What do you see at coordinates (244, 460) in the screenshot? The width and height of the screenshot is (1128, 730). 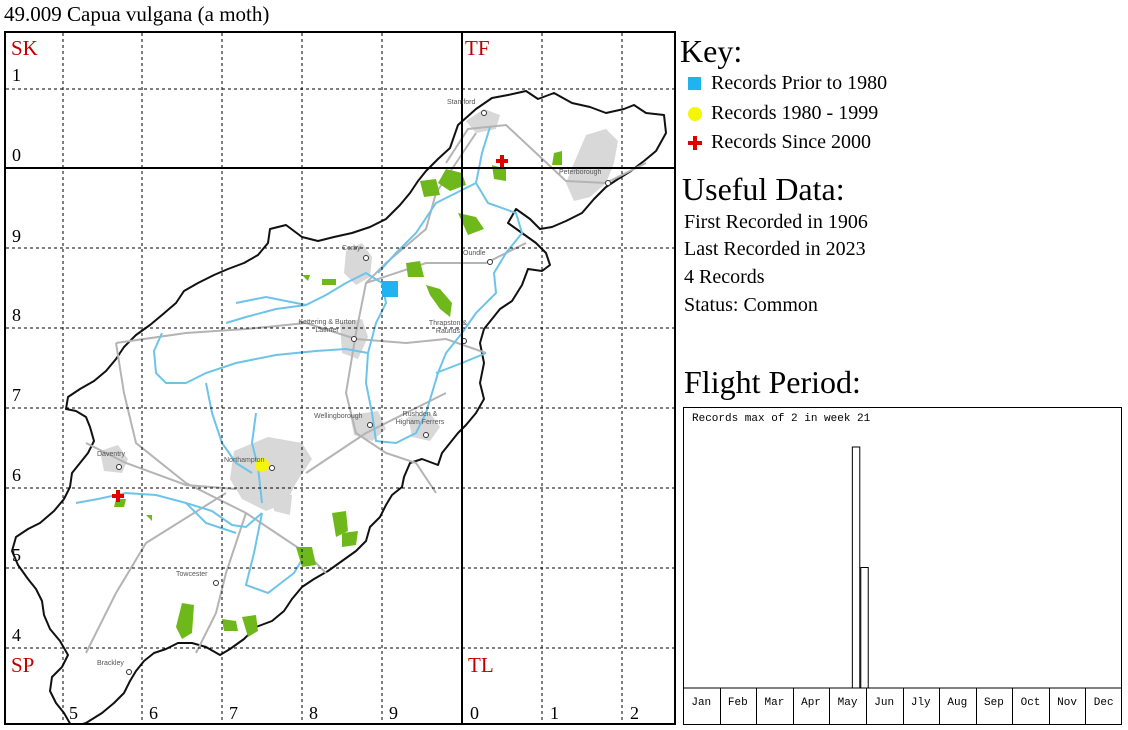 I see `town-label: Northampton` at bounding box center [244, 460].